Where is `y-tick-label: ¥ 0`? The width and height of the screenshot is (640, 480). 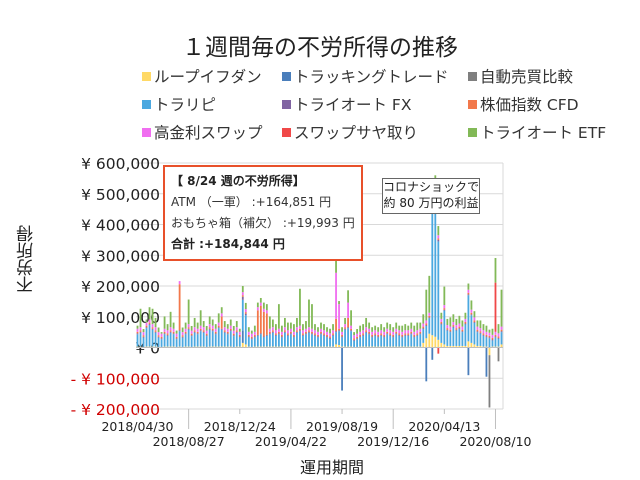 y-tick-label: ¥ 0 is located at coordinates (147, 349).